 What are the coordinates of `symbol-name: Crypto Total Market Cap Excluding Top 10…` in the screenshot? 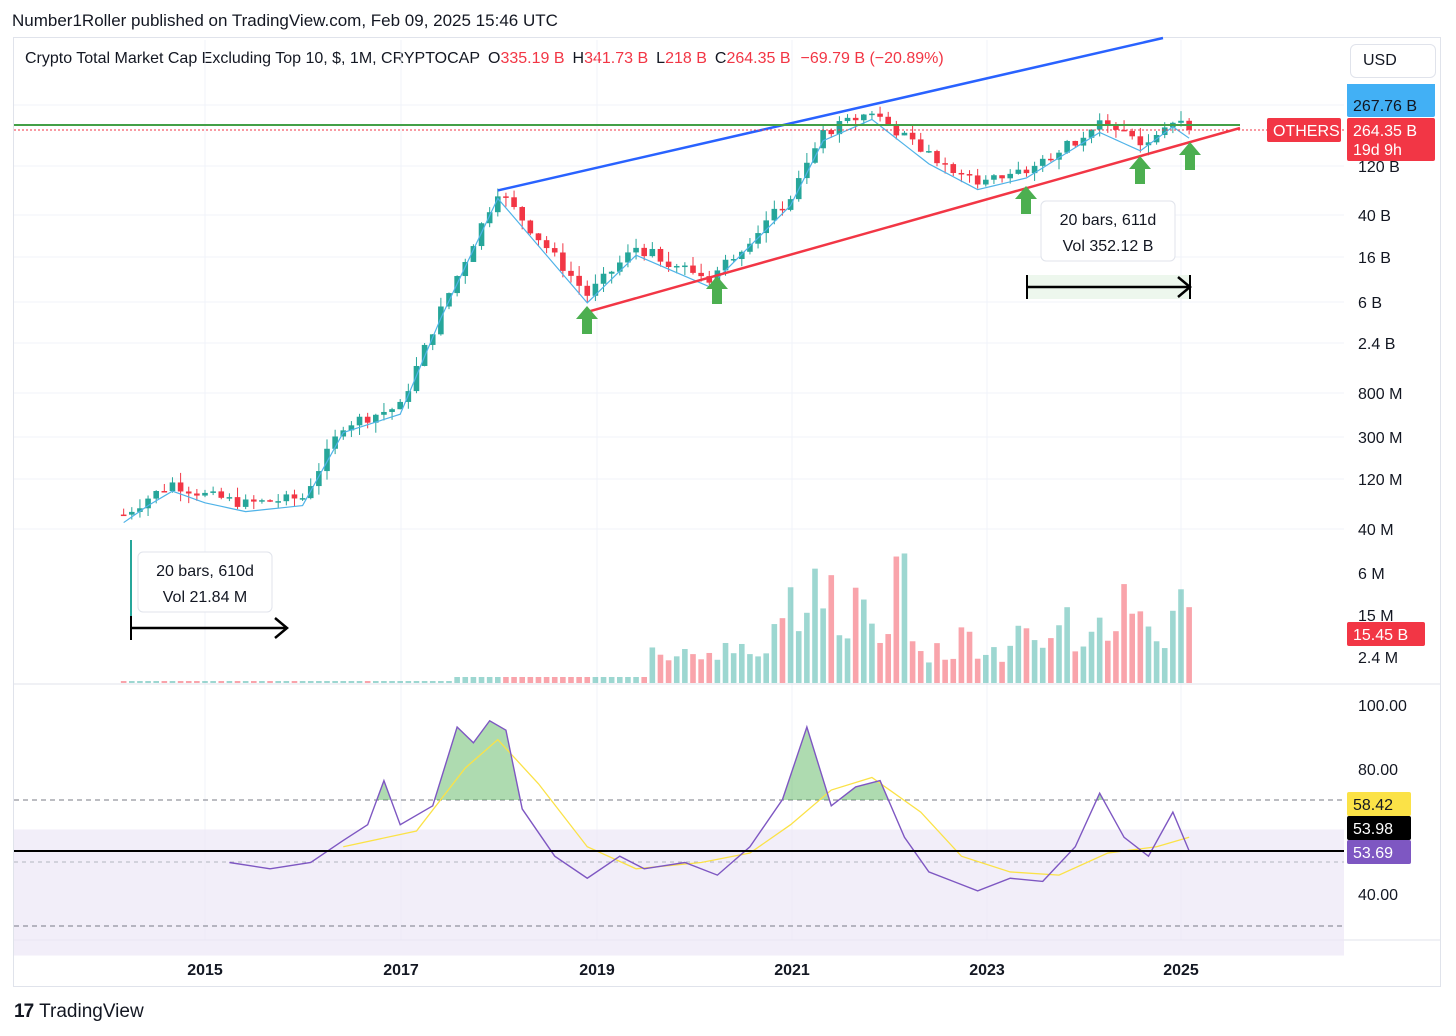 It's located at (253, 58).